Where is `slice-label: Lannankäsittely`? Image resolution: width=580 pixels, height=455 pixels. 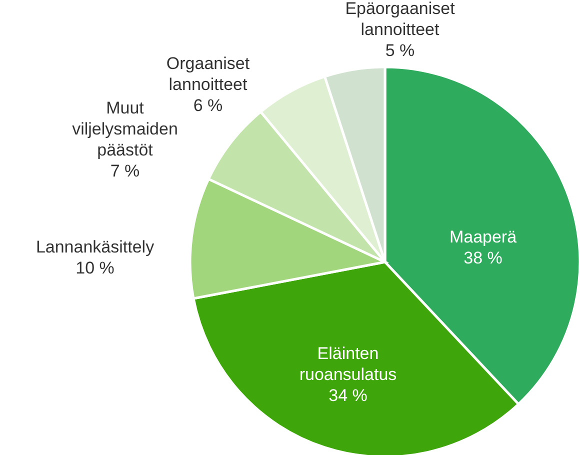
slice-label: Lannankäsittely is located at coordinates (95, 247).